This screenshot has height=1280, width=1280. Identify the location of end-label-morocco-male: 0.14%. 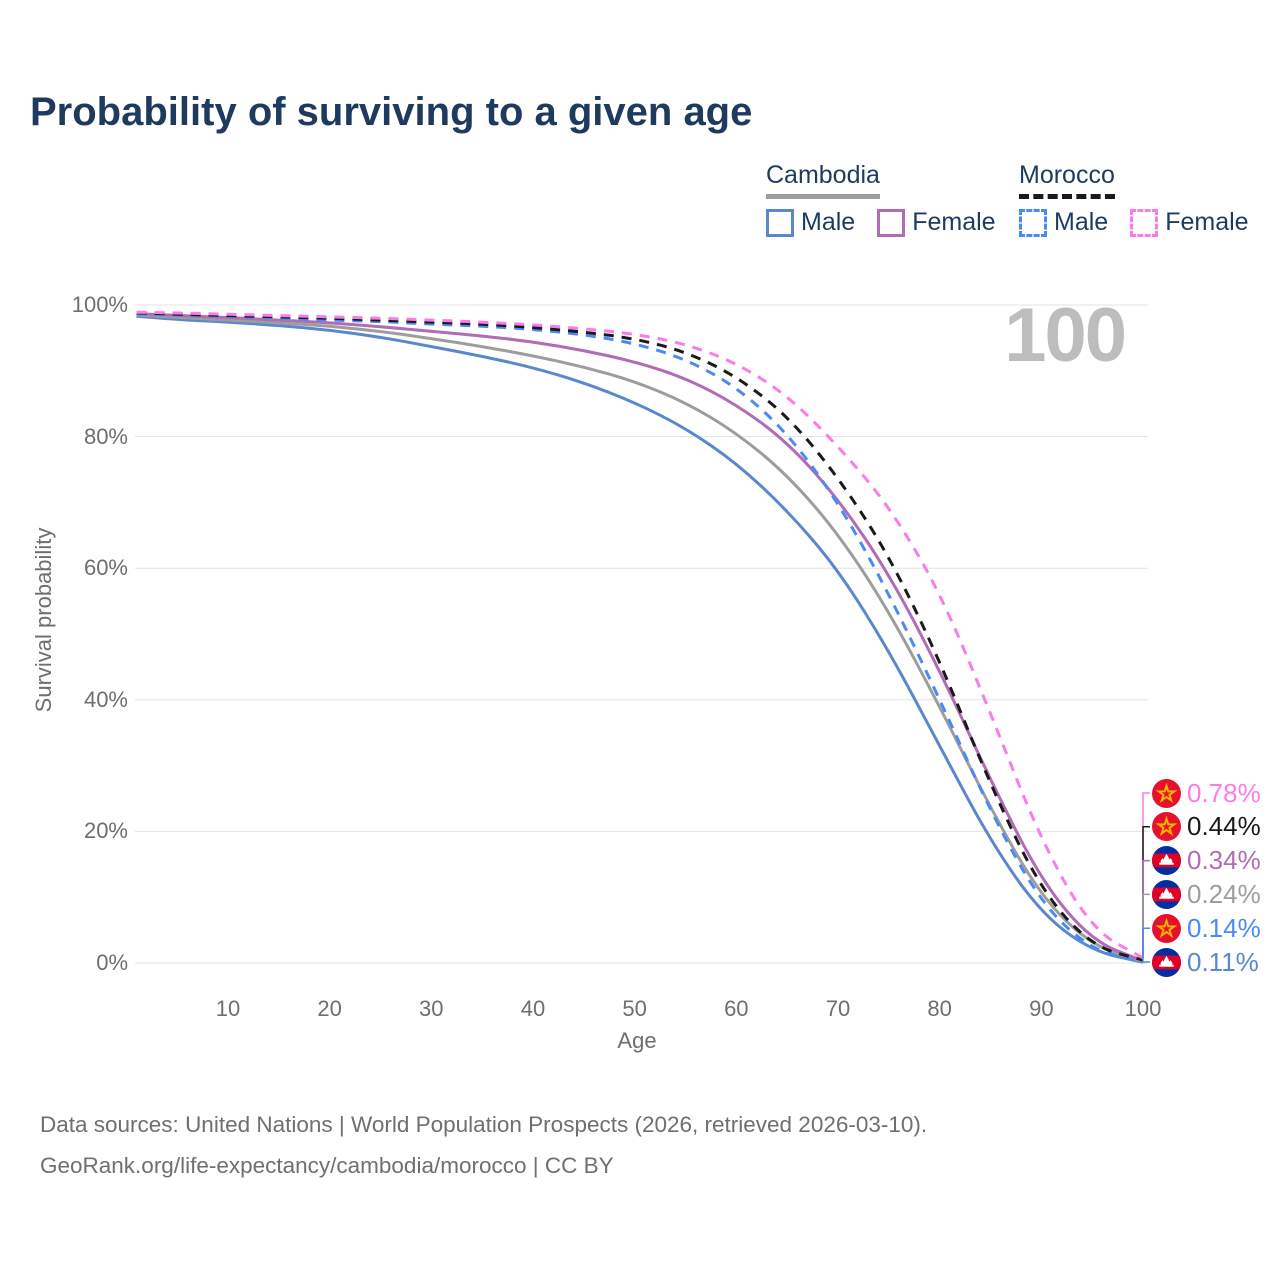
(1206, 928).